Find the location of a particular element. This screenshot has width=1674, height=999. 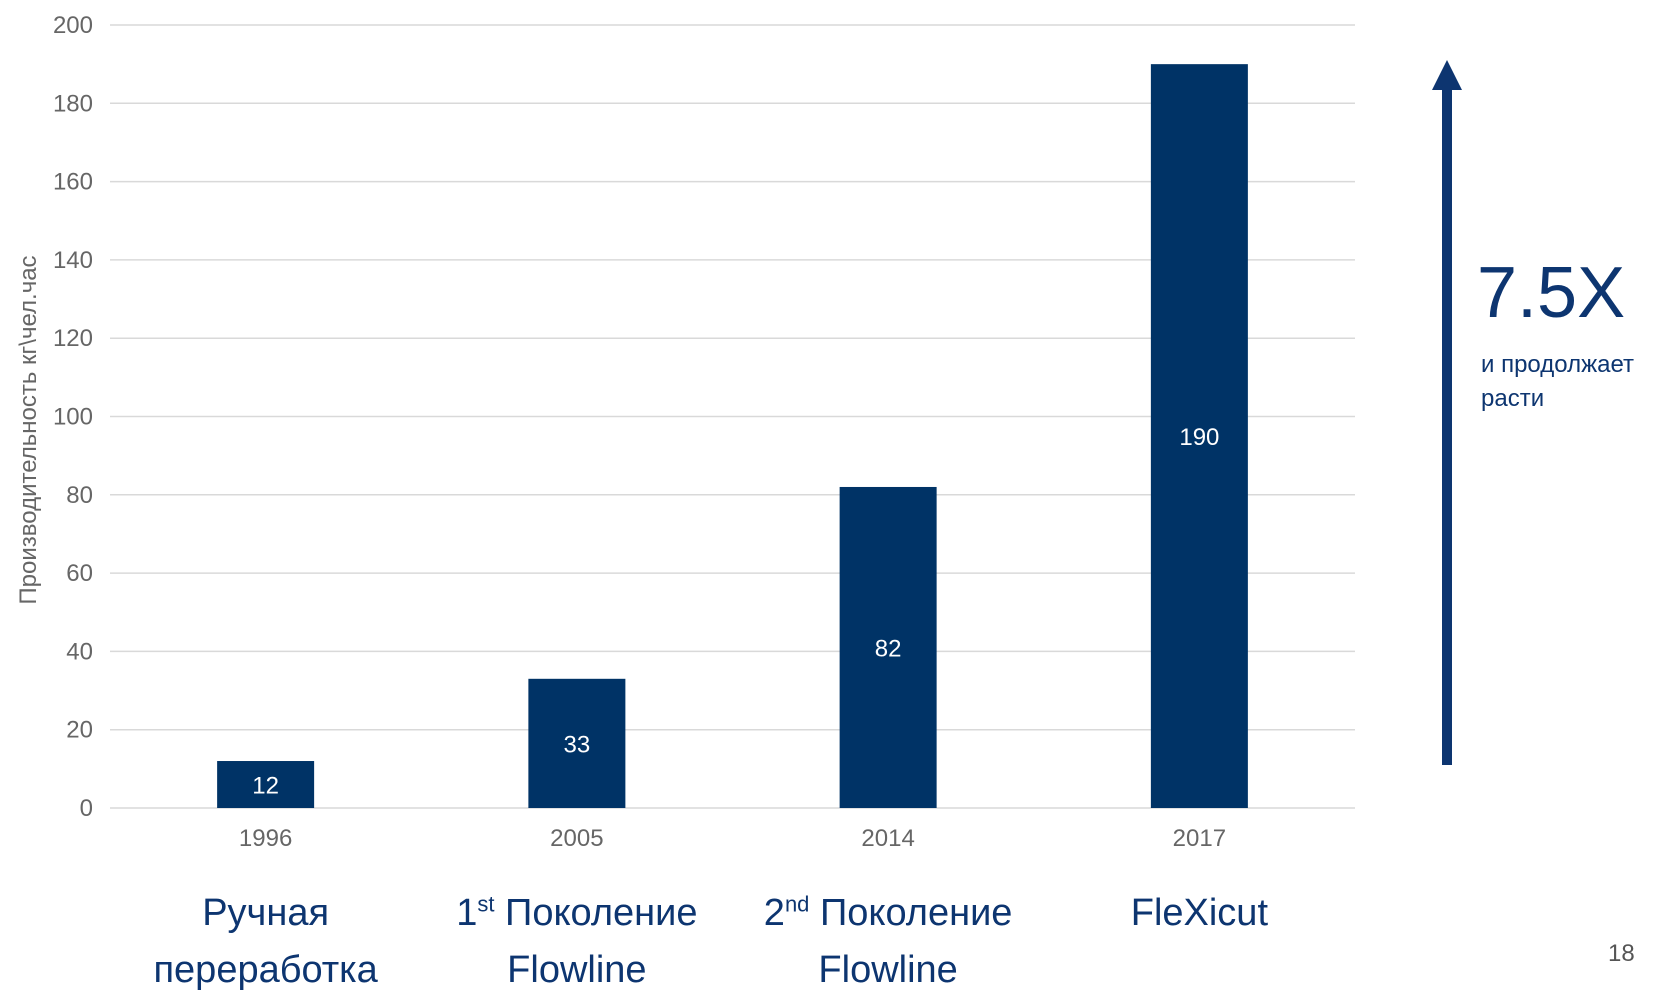

caption-line-1: 2nd Поколение is located at coordinates (888, 913).